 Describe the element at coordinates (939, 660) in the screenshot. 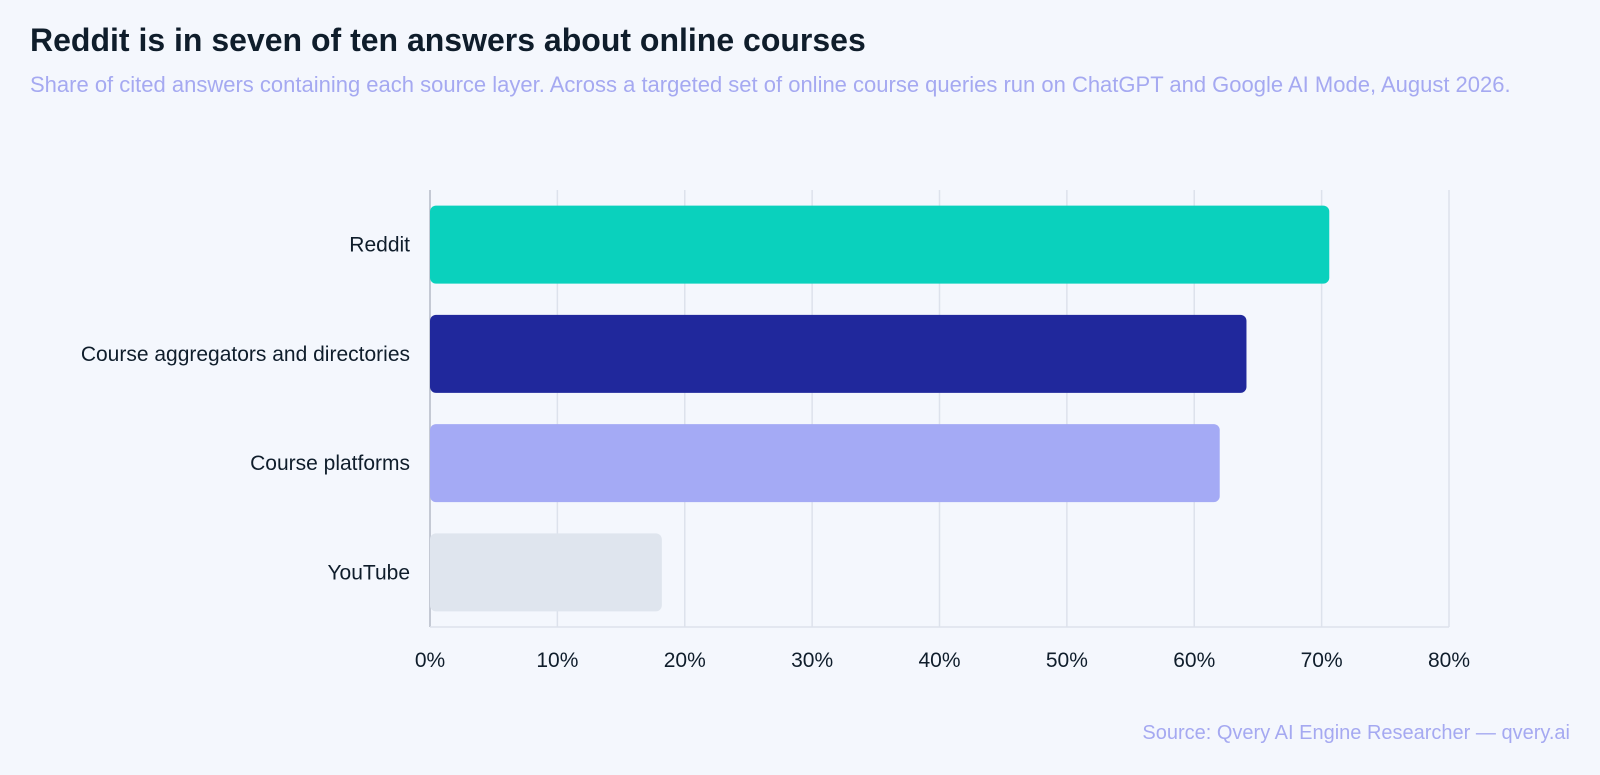

I see `x-tick-label: 40%` at that location.